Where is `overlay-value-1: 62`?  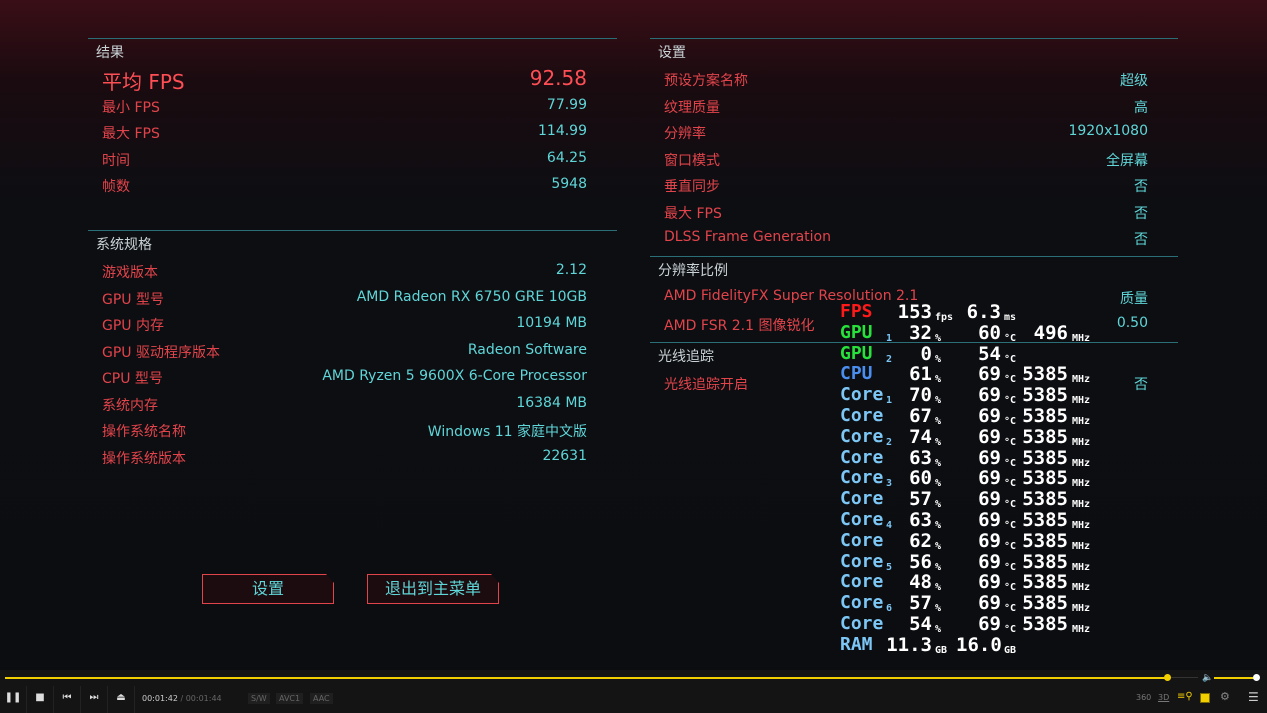
overlay-value-1: 62 is located at coordinates (920, 540).